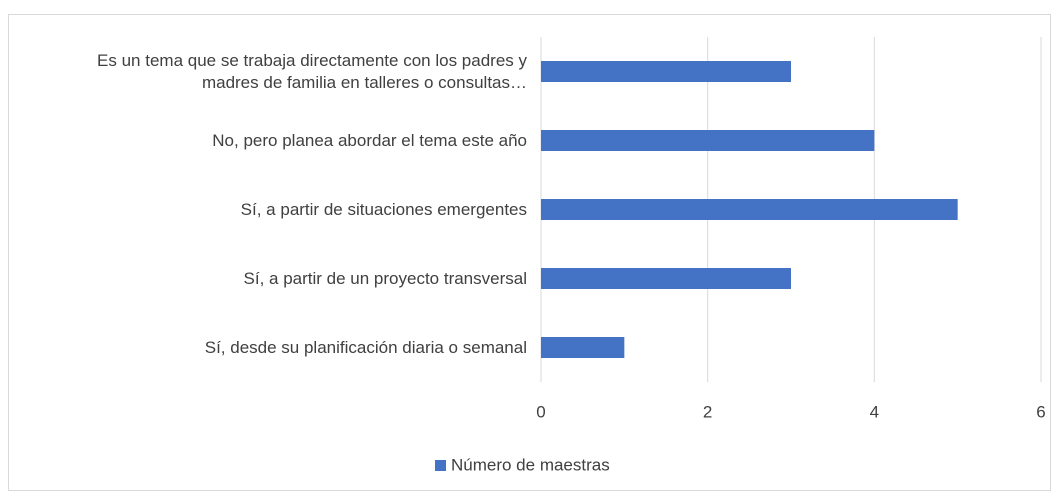 The image size is (1059, 498). What do you see at coordinates (440, 465) in the screenshot?
I see `legend-swatch` at bounding box center [440, 465].